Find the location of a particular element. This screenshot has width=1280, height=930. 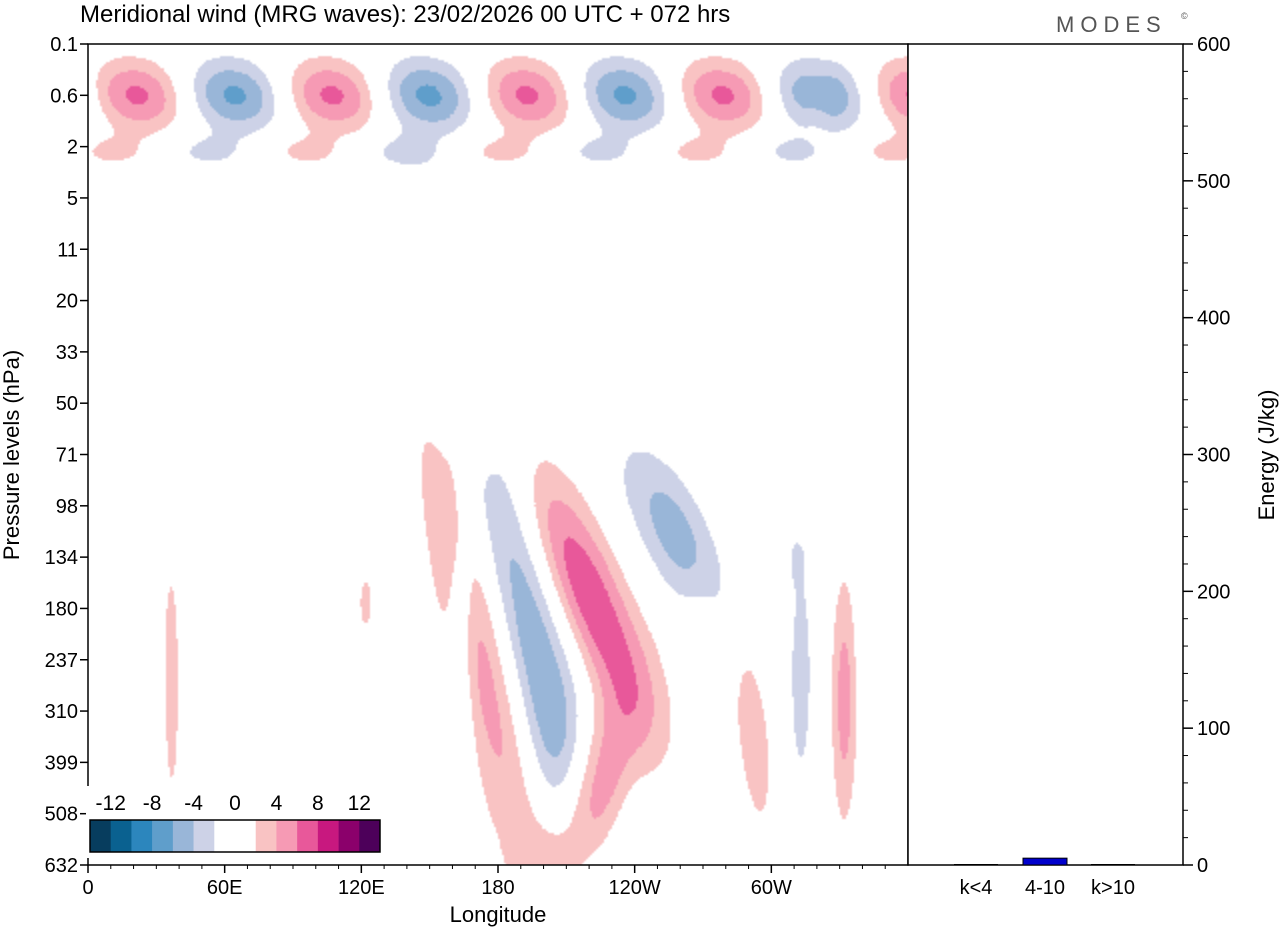

x-tick-label: 60E is located at coordinates (225, 888).